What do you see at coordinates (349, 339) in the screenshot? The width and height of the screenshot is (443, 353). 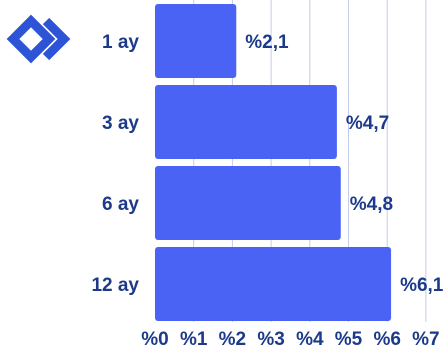 I see `x-tick-label: %5` at bounding box center [349, 339].